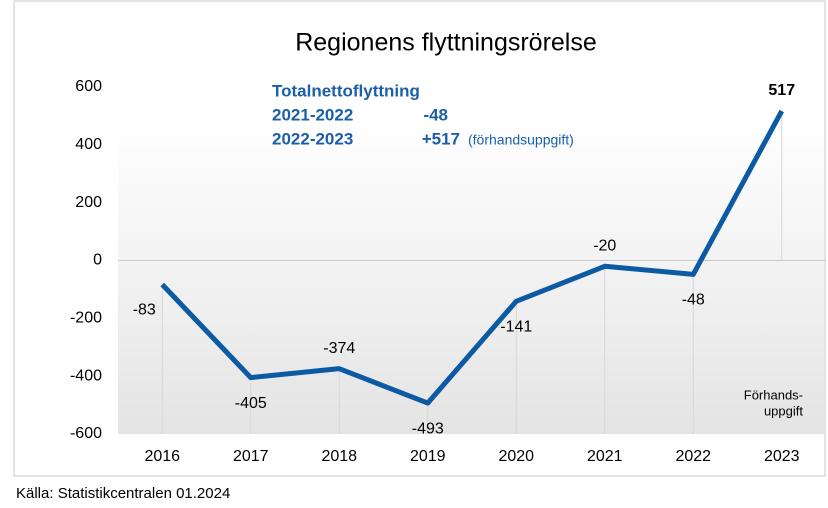 The image size is (828, 508). What do you see at coordinates (781, 90) in the screenshot?
I see `data-label: 517` at bounding box center [781, 90].